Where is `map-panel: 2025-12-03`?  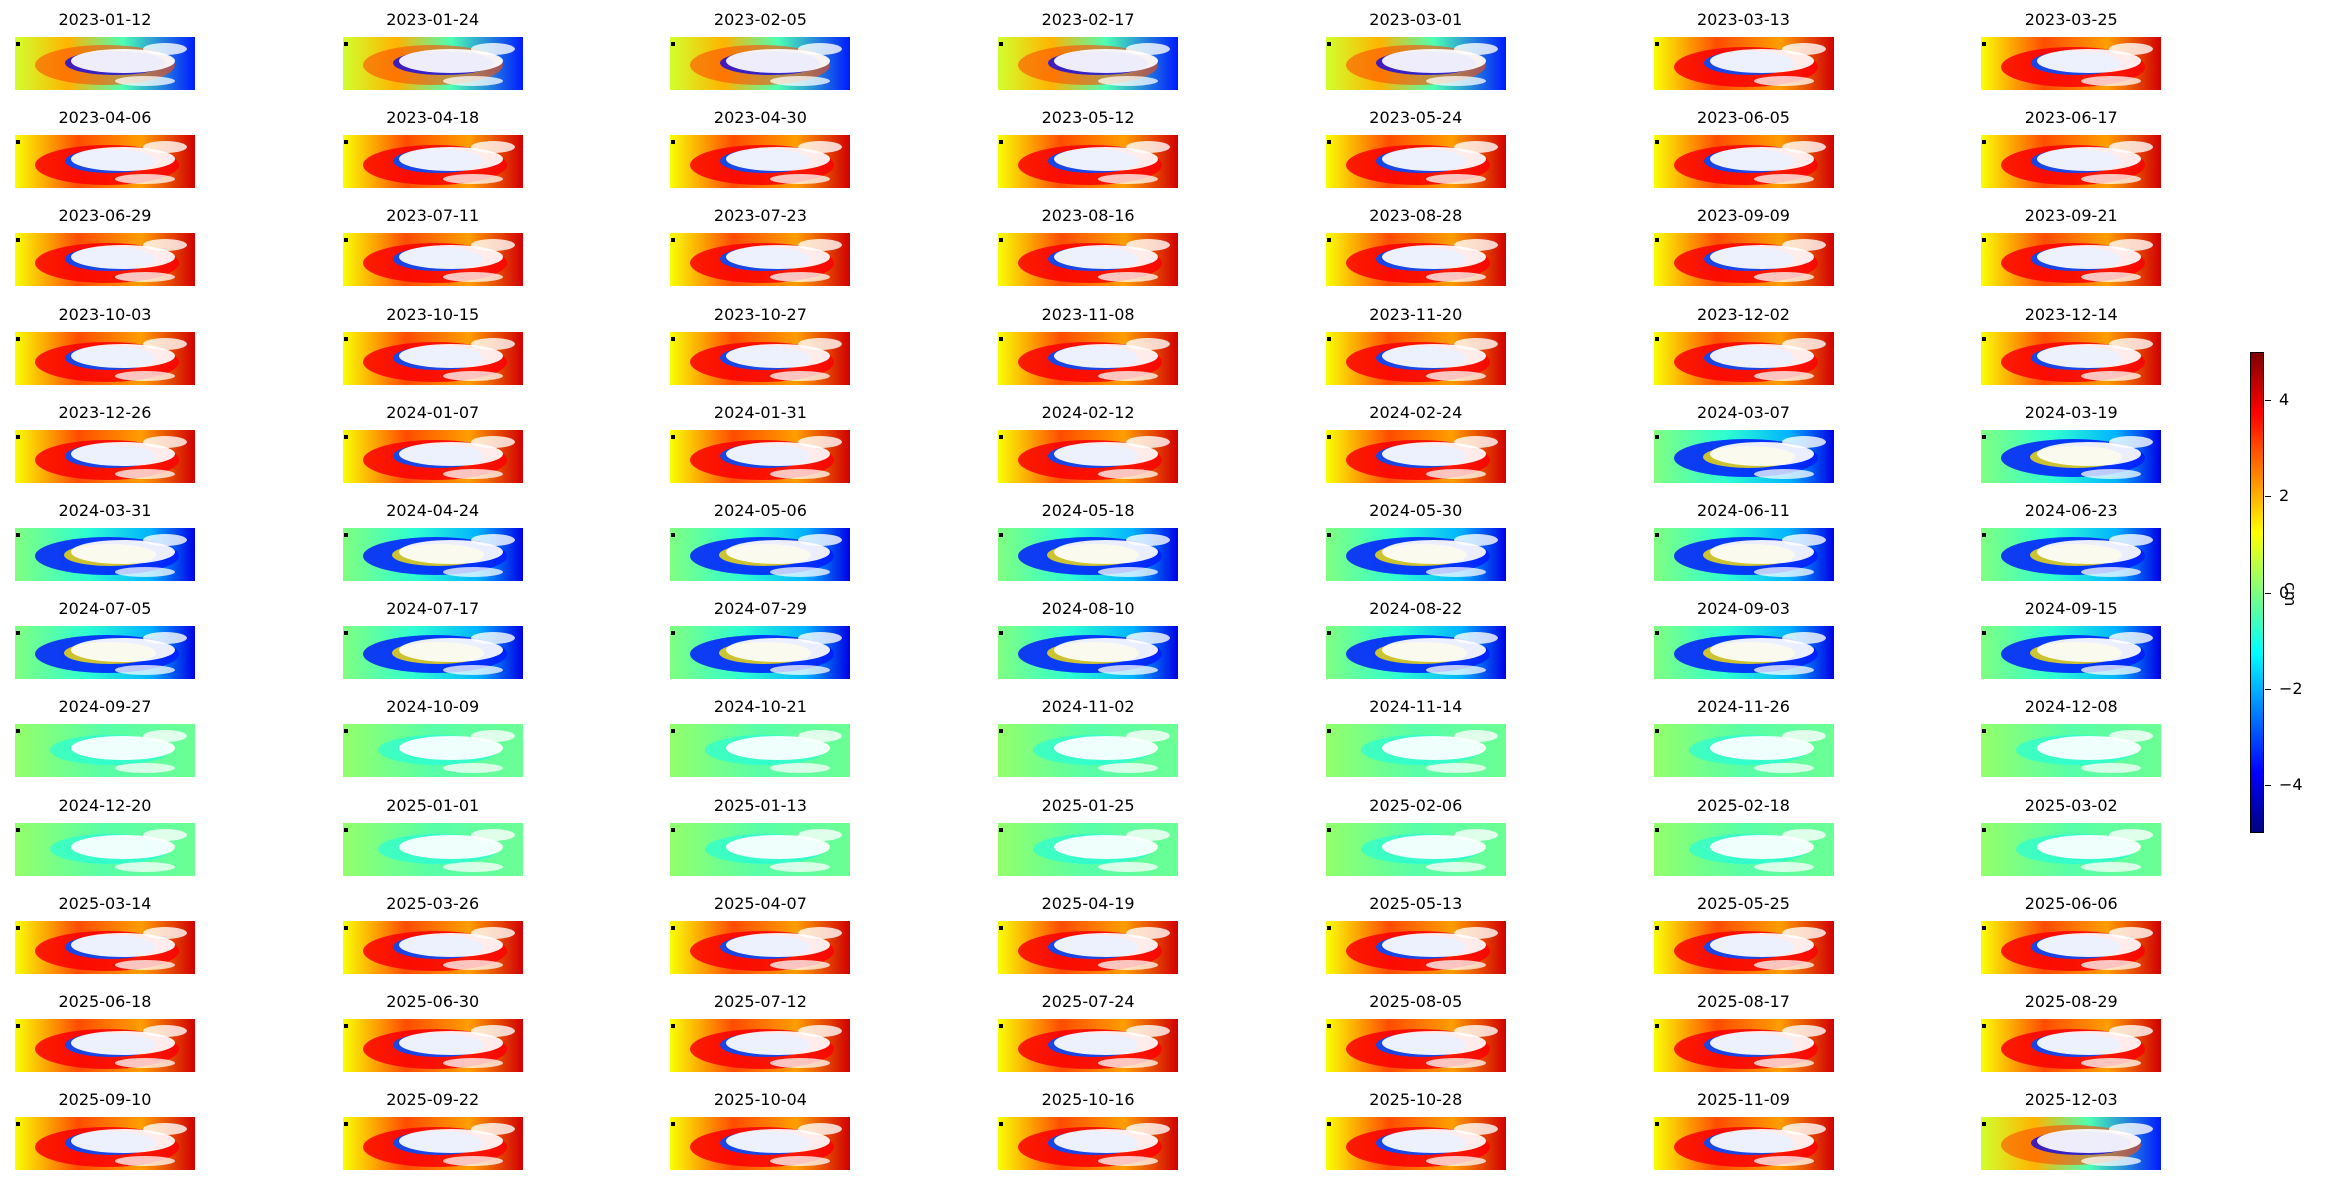 map-panel: 2025-12-03 is located at coordinates (2071, 1131).